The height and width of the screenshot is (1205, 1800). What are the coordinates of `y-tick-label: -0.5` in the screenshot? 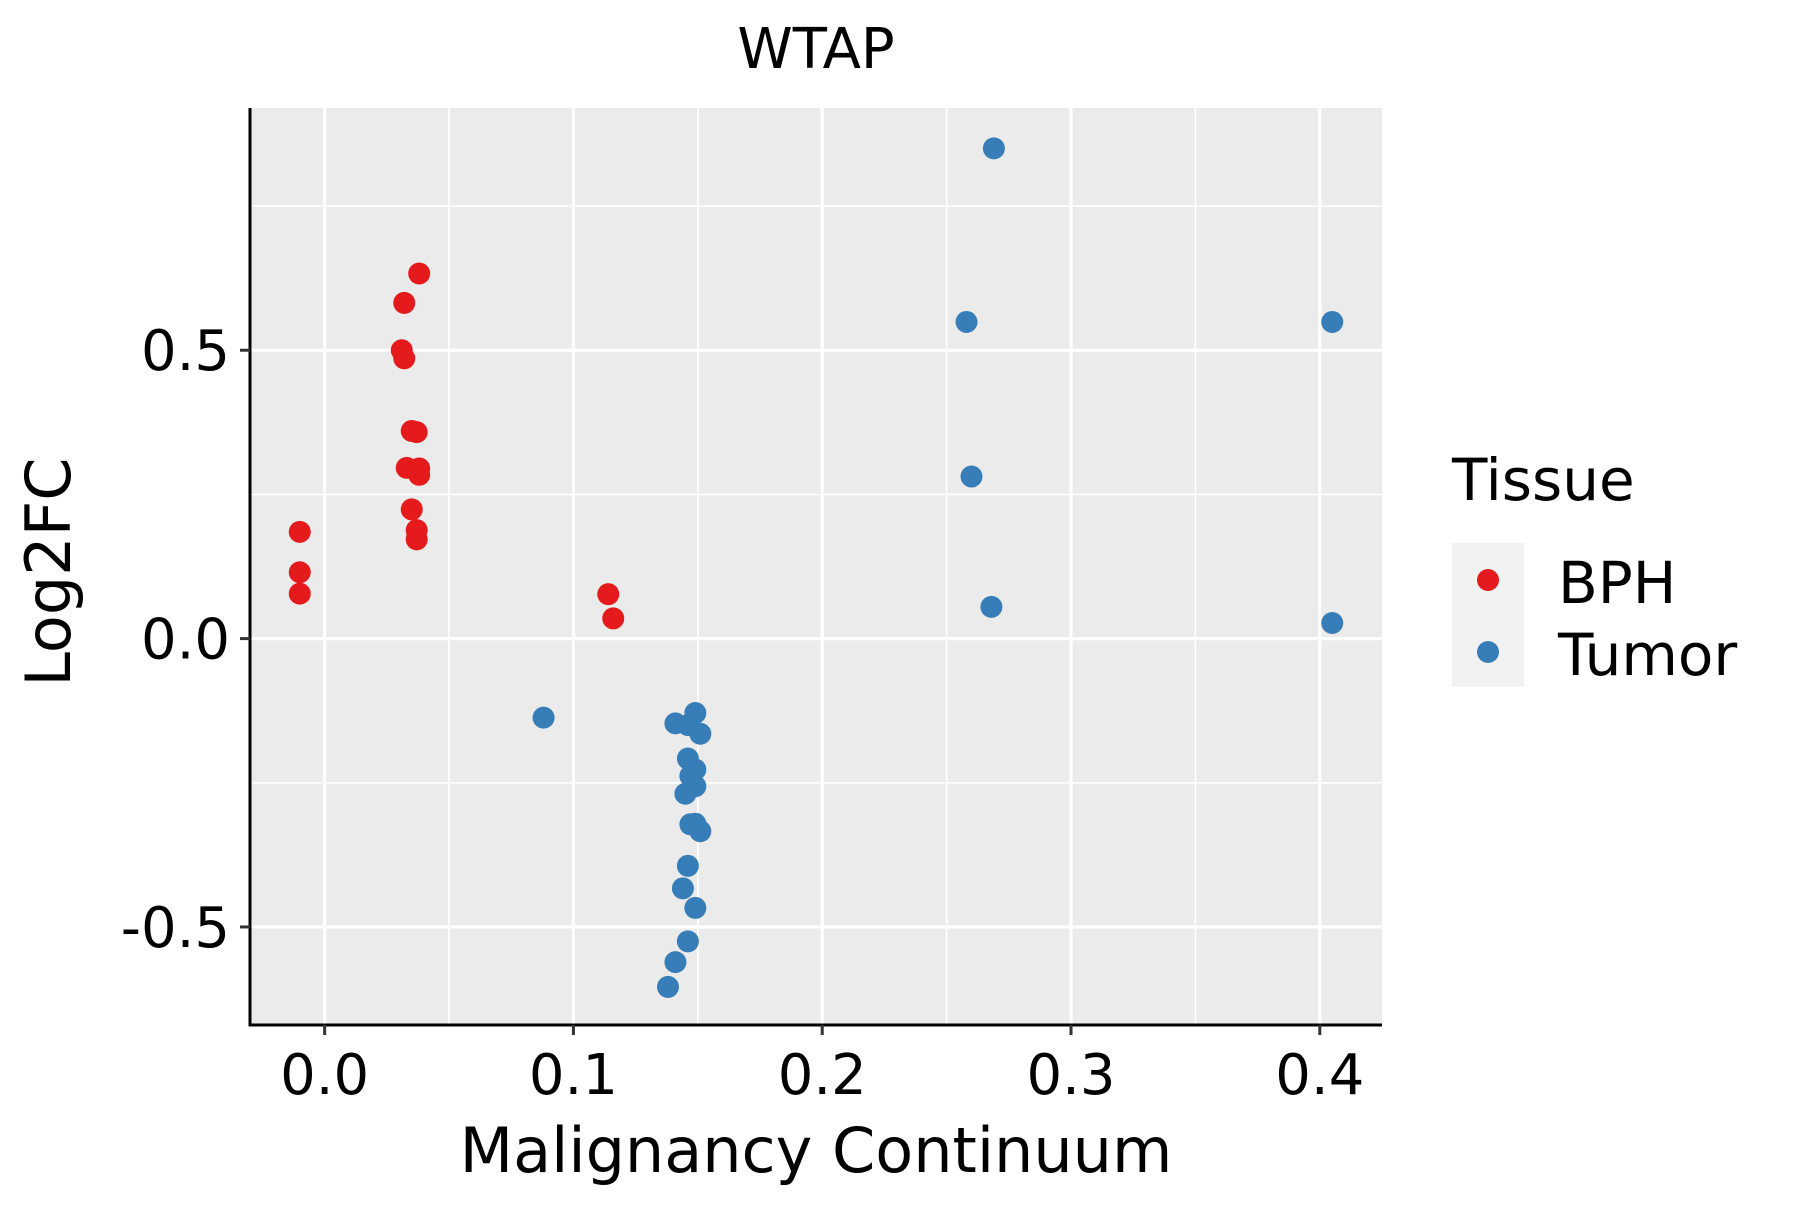 It's located at (175, 928).